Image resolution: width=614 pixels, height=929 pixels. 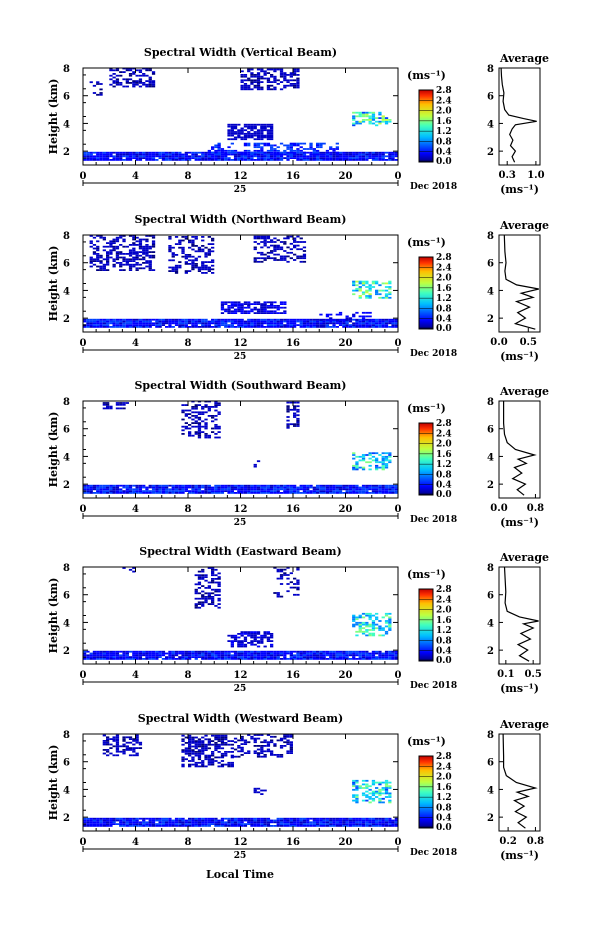 What do you see at coordinates (444, 652) in the screenshot?
I see `colorbar-tick-label: 0.4` at bounding box center [444, 652].